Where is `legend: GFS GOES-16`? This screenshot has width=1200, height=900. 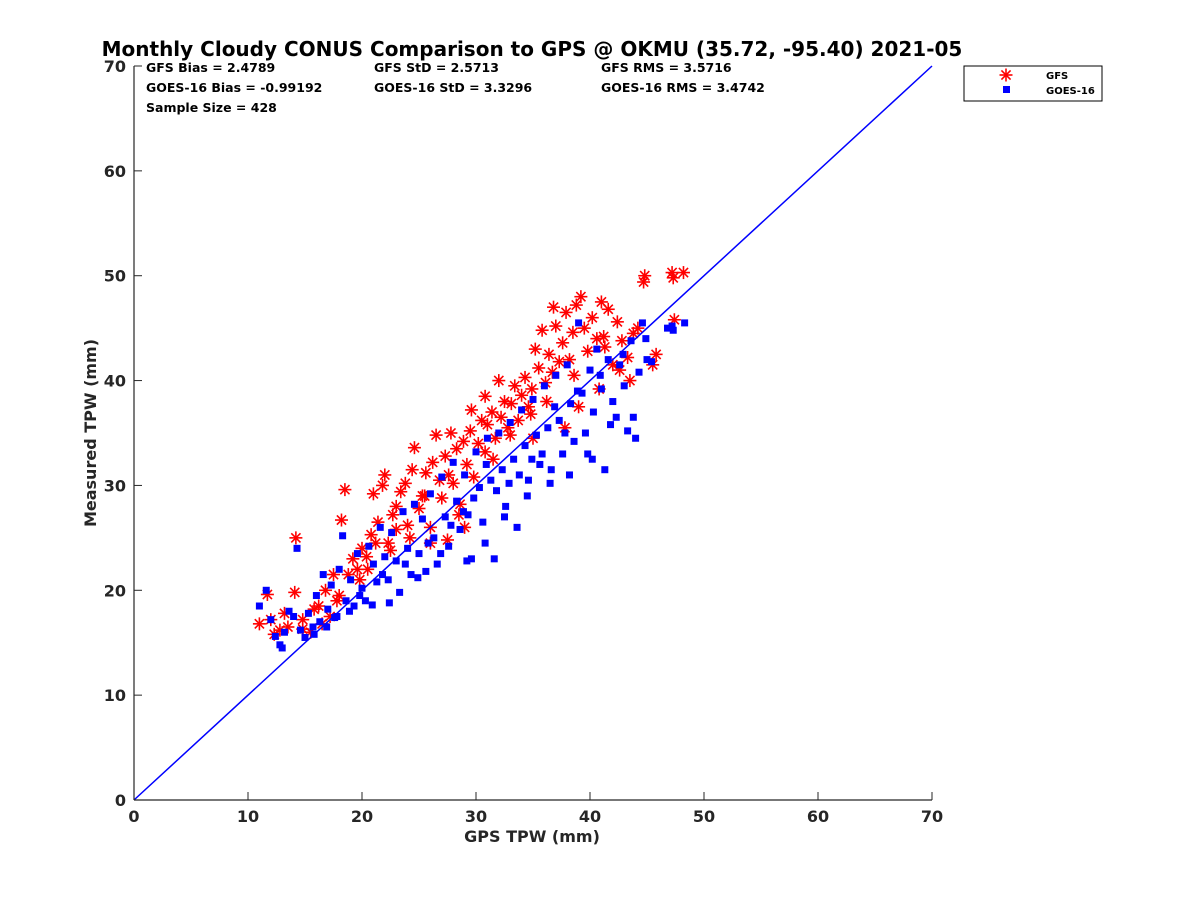 legend: GFS GOES-16 is located at coordinates (1033, 83).